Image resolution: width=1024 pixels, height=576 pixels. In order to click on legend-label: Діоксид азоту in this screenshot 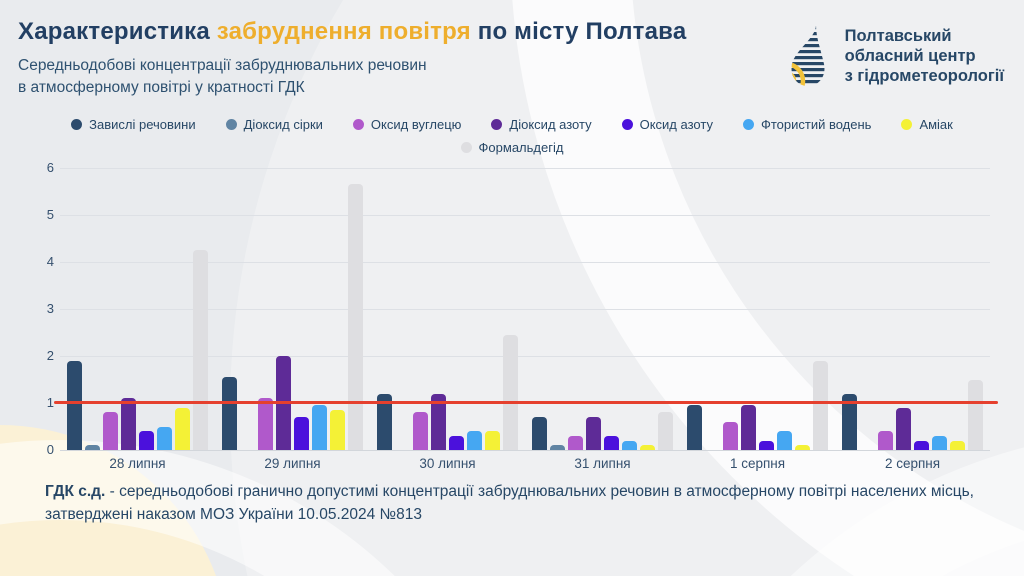, I will do `click(550, 124)`.